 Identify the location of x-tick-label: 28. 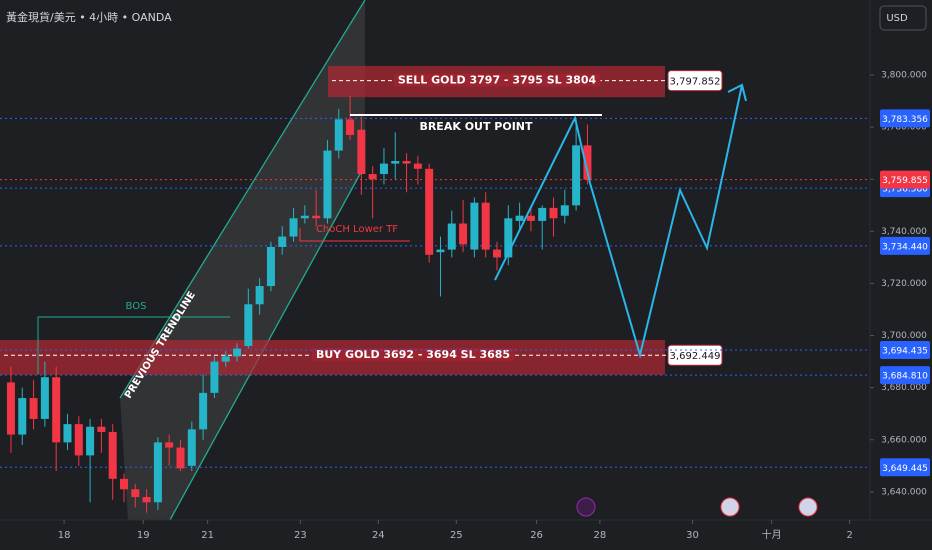
(599, 535).